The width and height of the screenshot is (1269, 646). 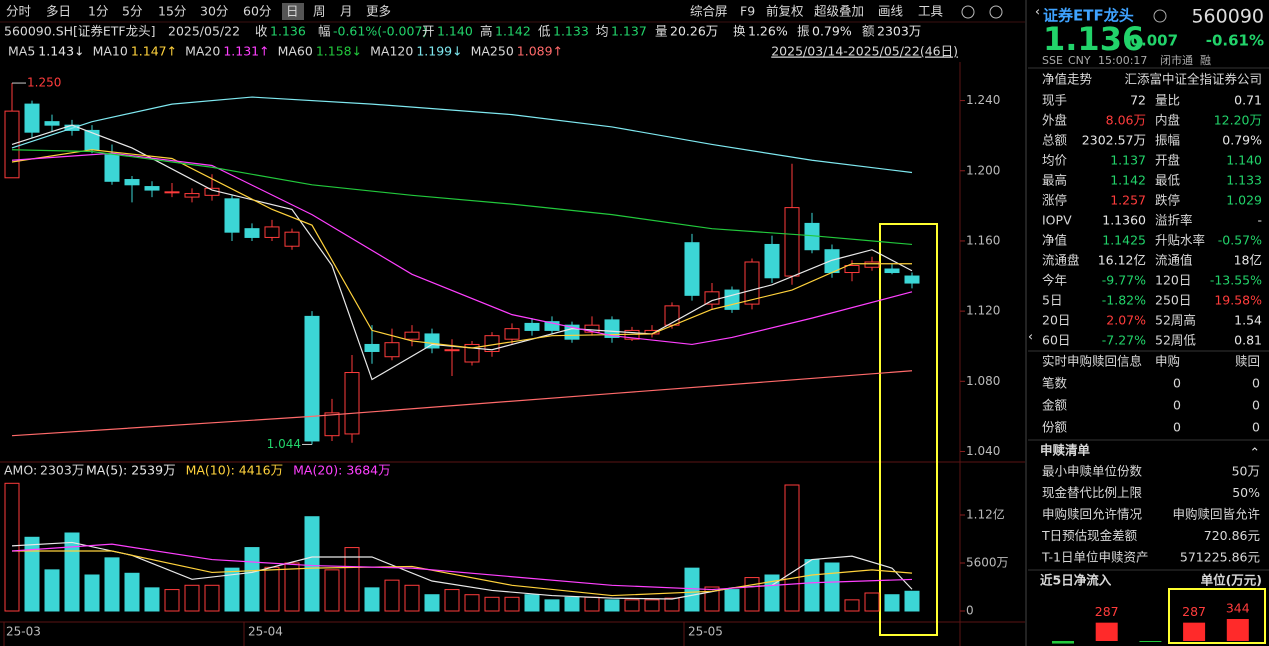 I want to click on volume-legend-value: 3684万, so click(x=368, y=470).